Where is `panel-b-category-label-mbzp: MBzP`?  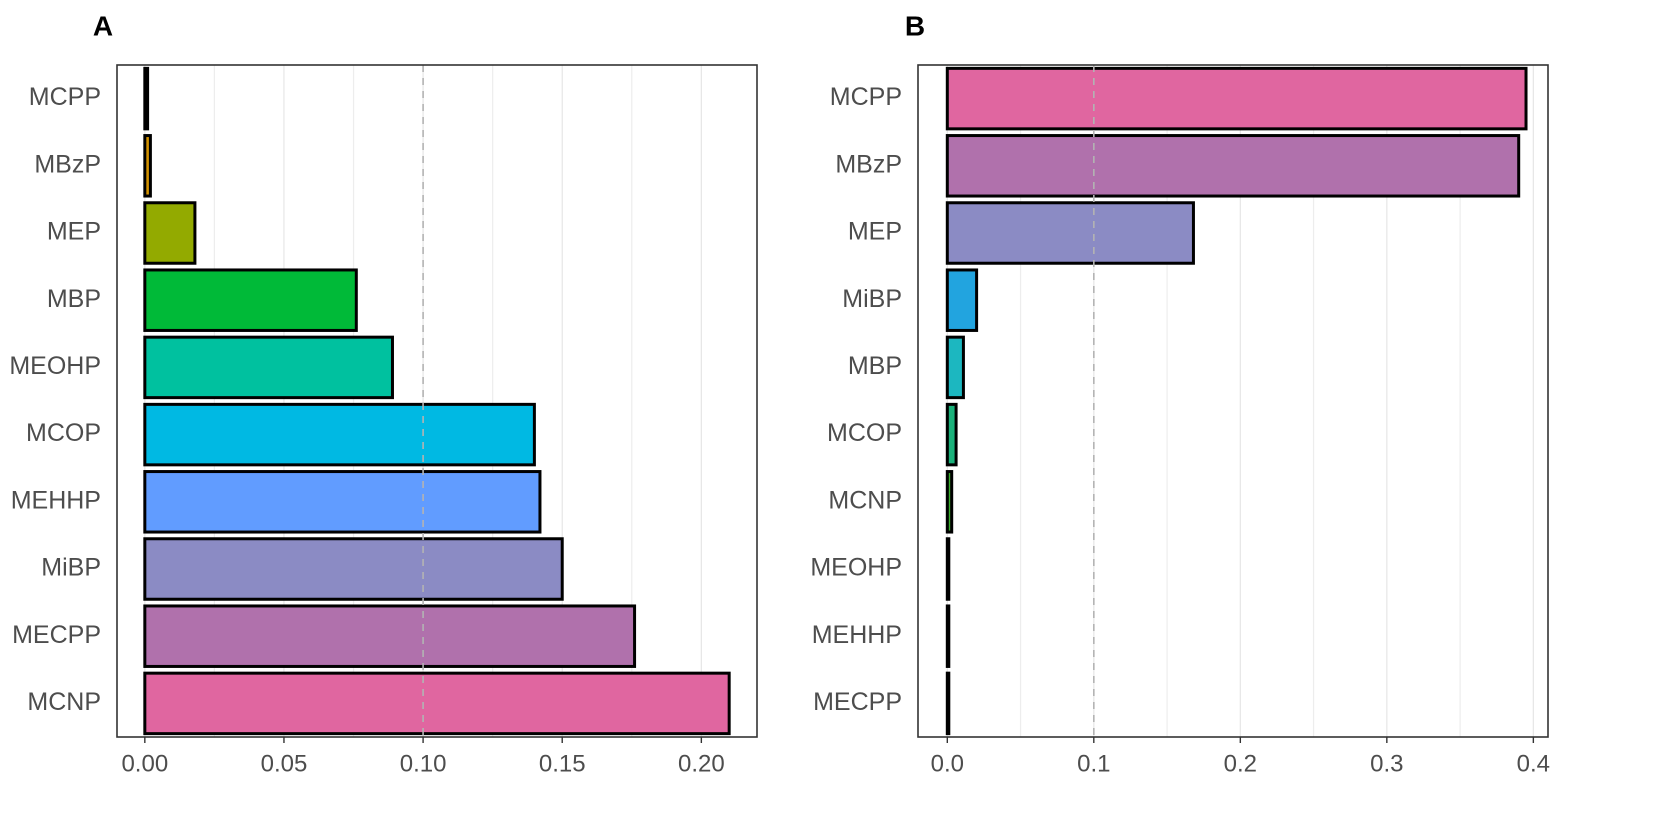
panel-b-category-label-mbzp: MBzP is located at coordinates (868, 164).